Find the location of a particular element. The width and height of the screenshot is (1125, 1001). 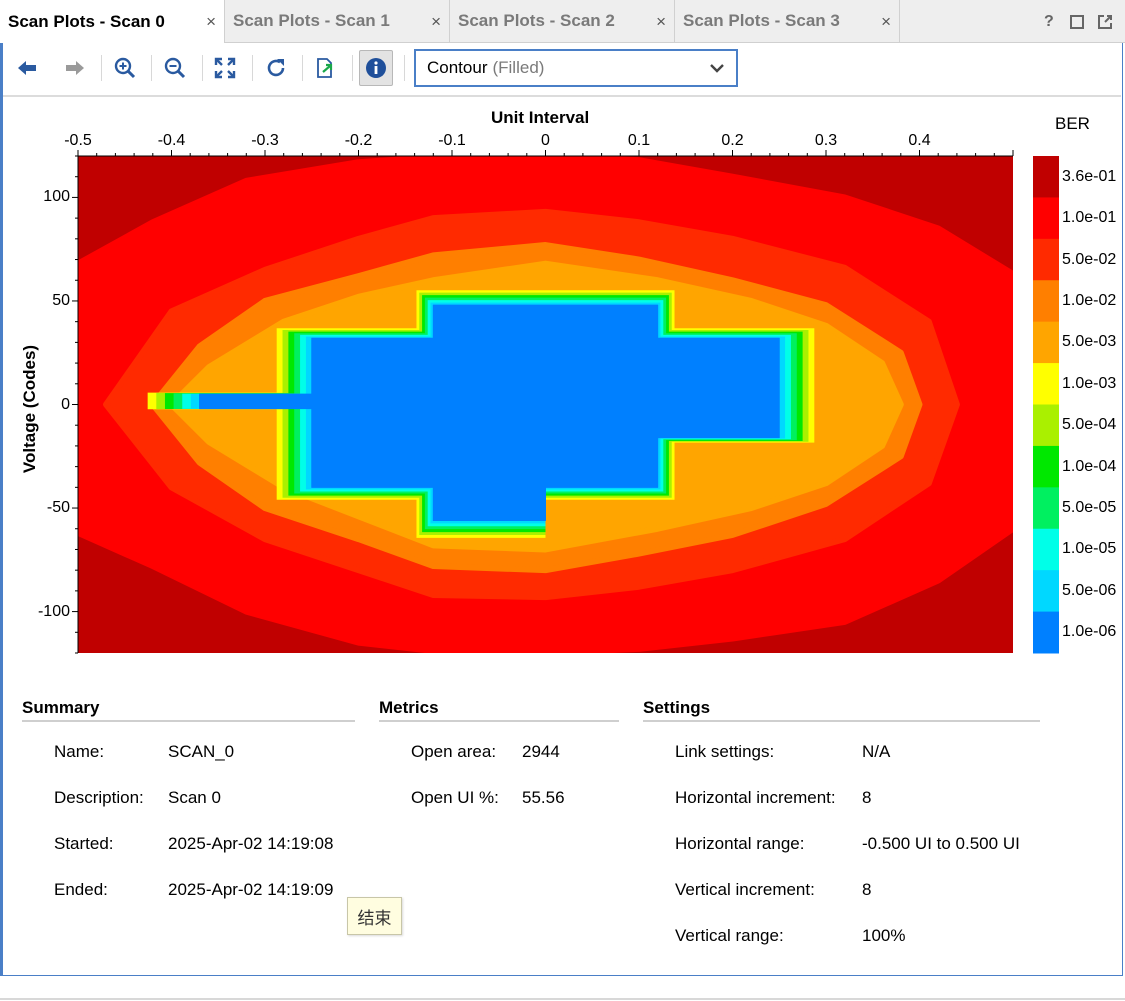

chevron-down-icon is located at coordinates (717, 70).